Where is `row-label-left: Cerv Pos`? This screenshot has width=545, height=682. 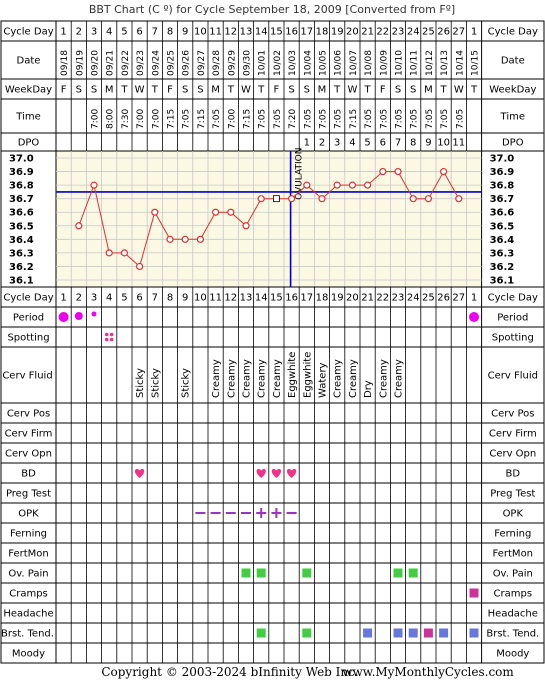
row-label-left: Cerv Pos is located at coordinates (28, 414).